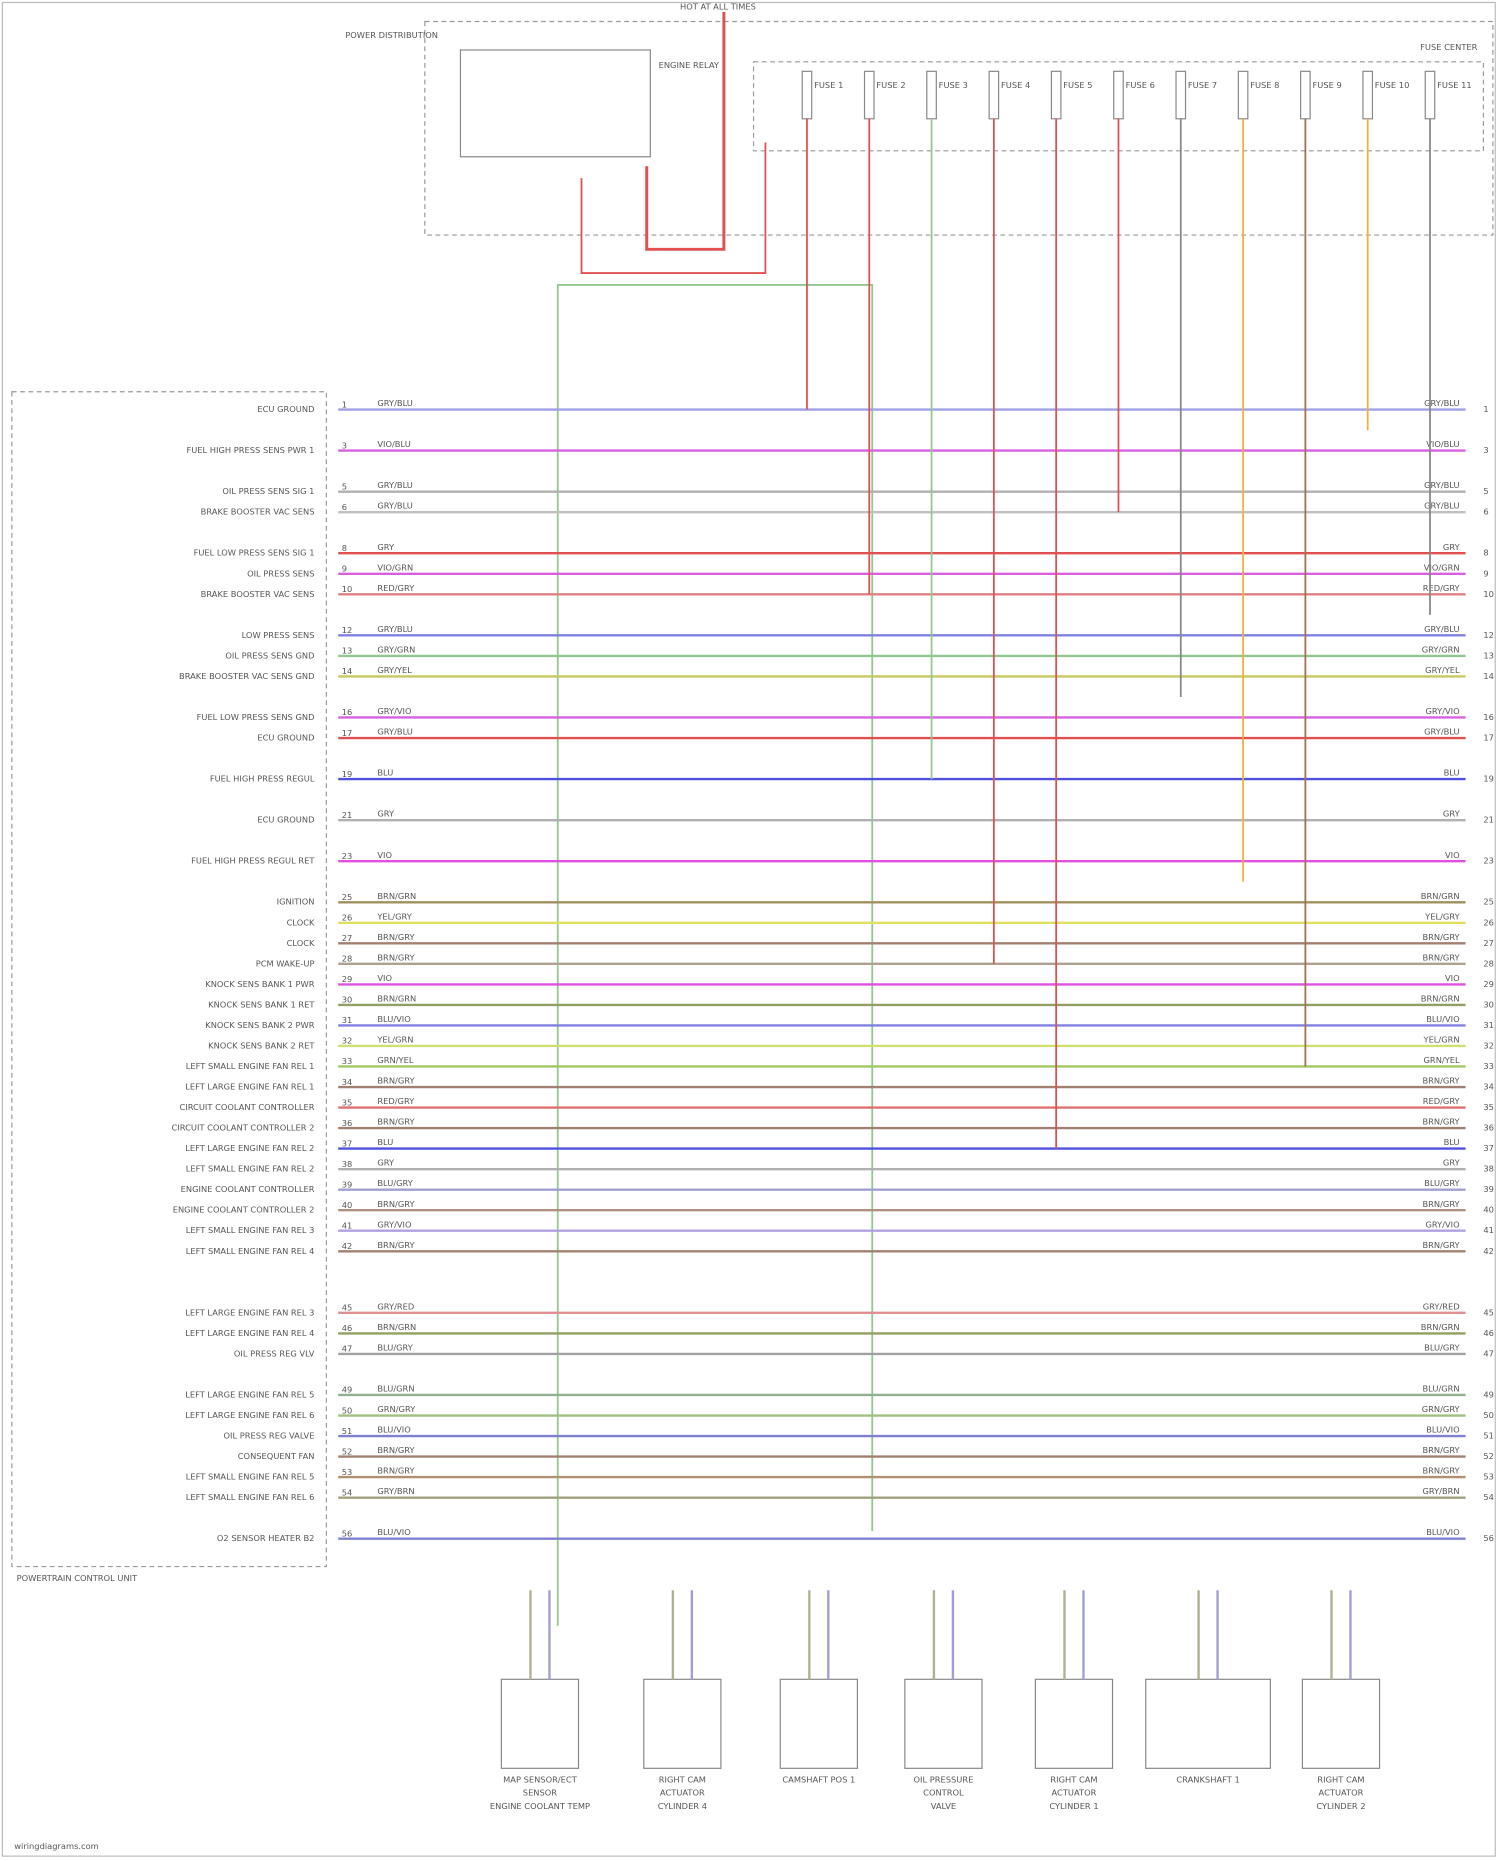  I want to click on pin-number: 8, so click(344, 548).